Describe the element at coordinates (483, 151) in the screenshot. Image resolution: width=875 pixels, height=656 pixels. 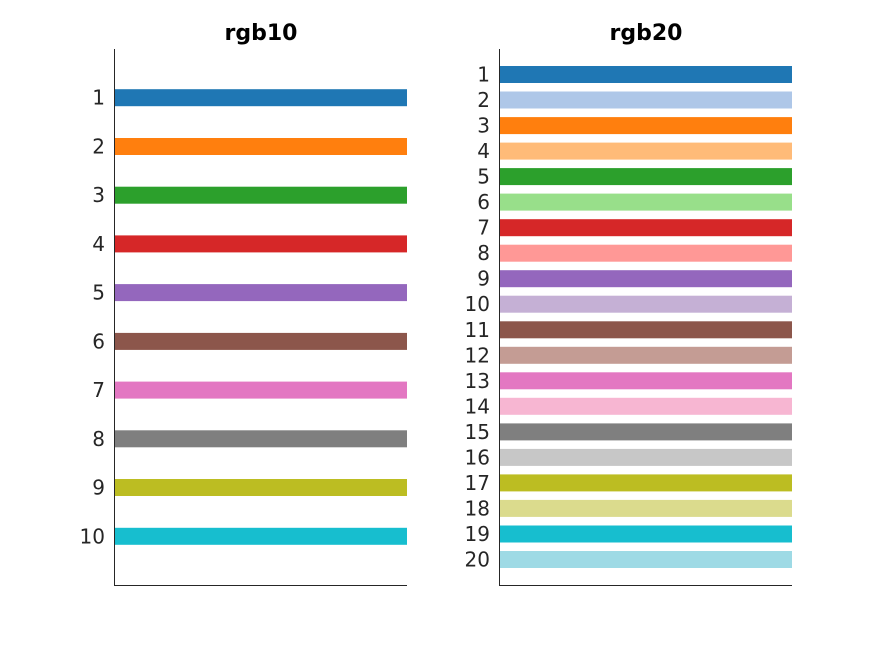
I see `tick-label-rgb20-4: 4` at that location.